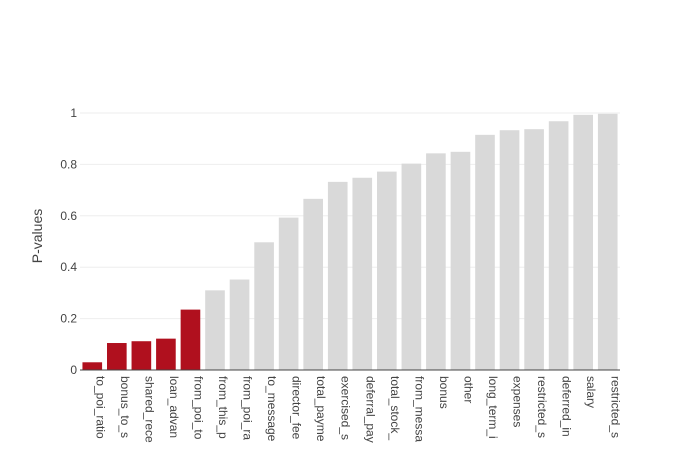  Describe the element at coordinates (297, 408) in the screenshot. I see `x-tick-label: director_fee` at that location.